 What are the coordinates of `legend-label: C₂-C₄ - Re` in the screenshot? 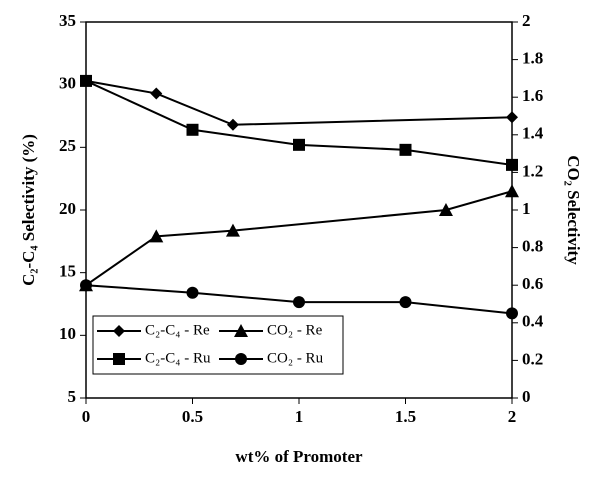 It's located at (177, 330).